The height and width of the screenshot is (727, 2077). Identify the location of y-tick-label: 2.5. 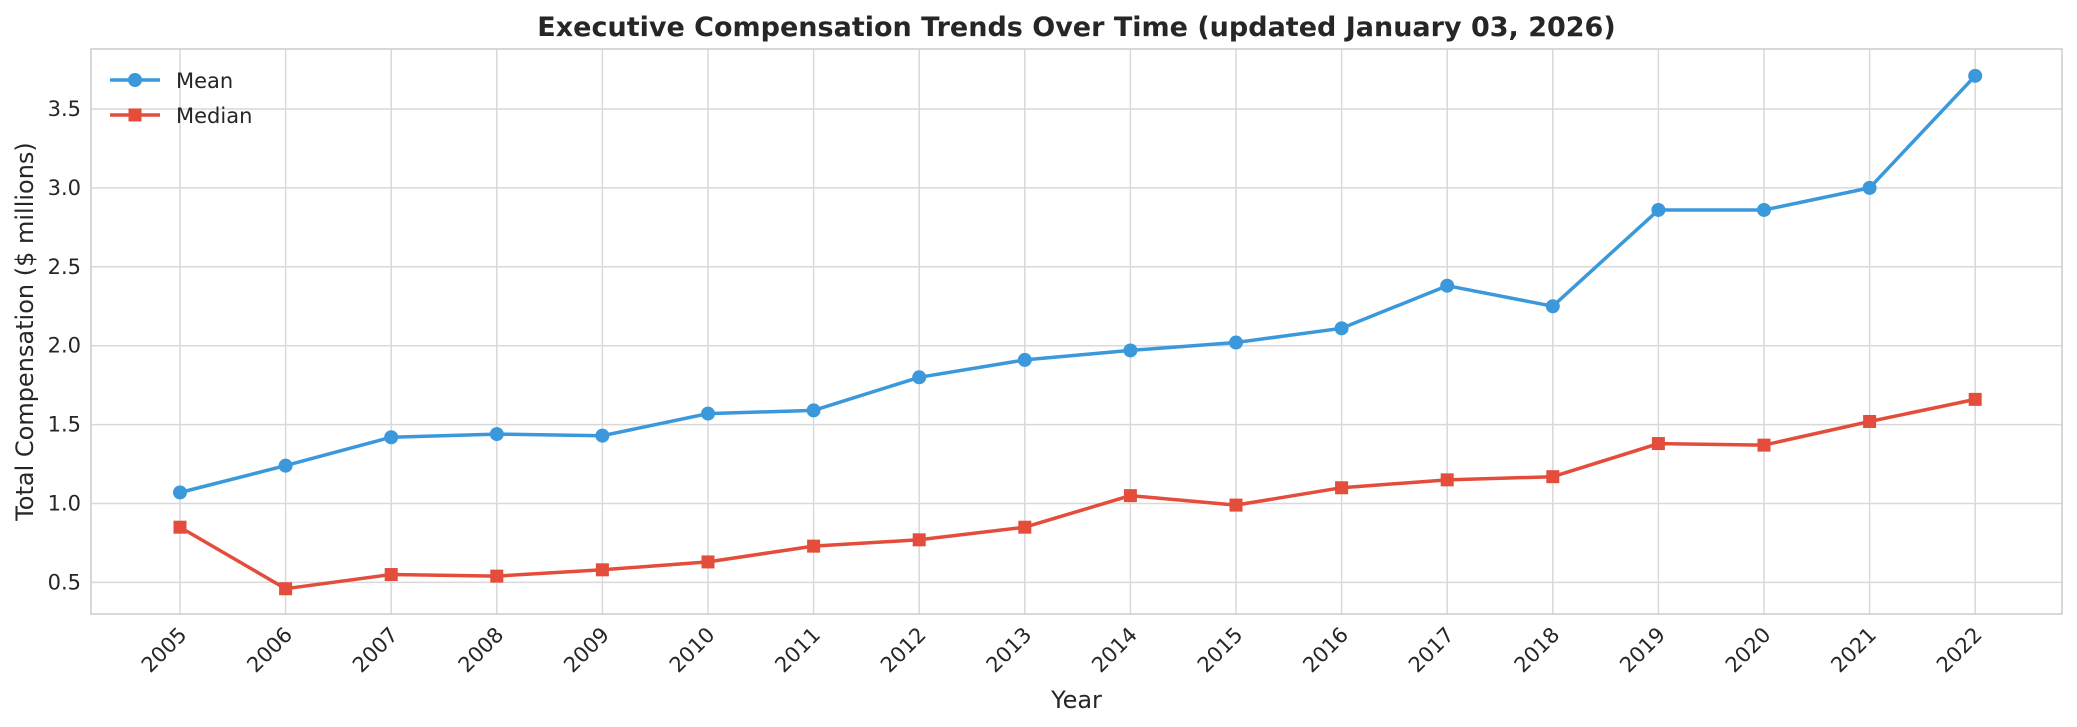
(64, 267).